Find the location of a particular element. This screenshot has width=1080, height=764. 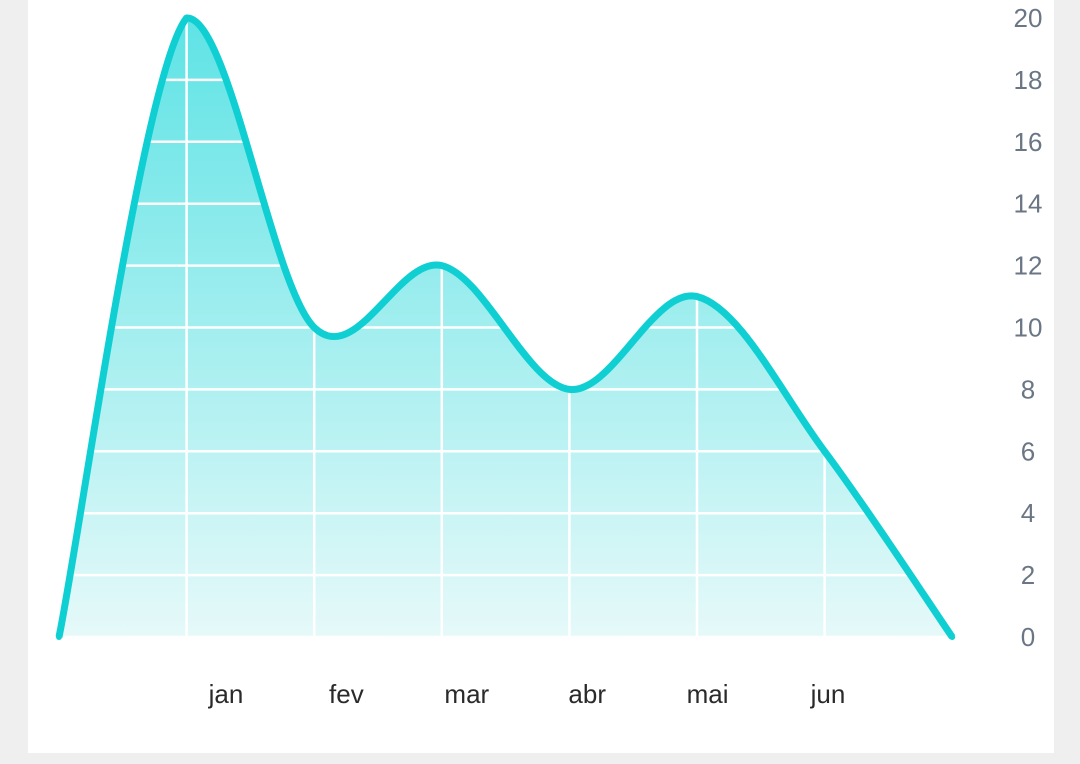

x-tick-label: abr is located at coordinates (587, 694).